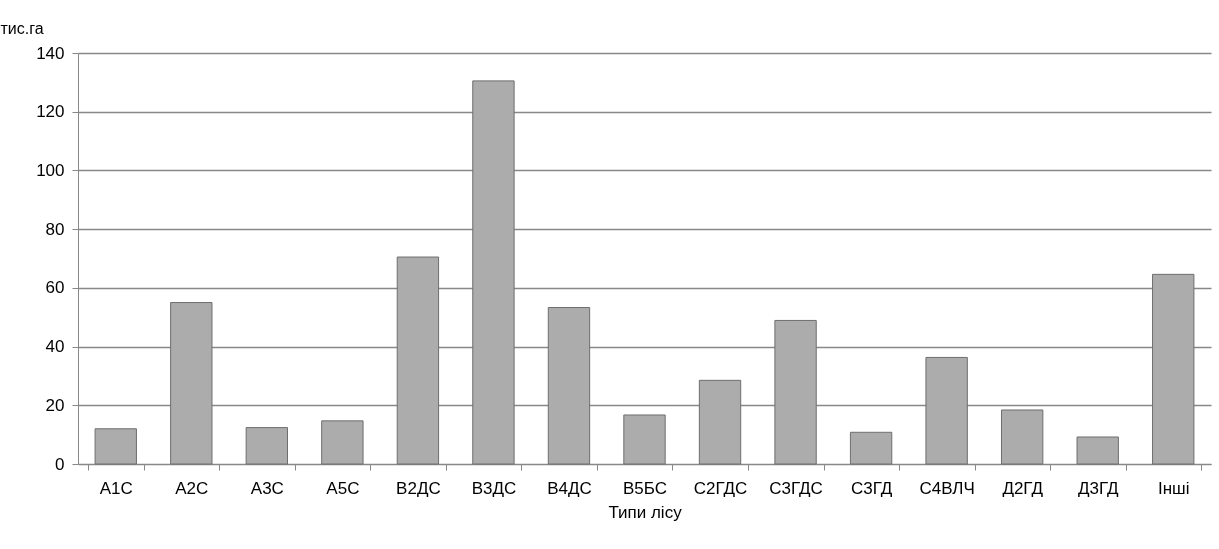 This screenshot has height=549, width=1219. What do you see at coordinates (871, 488) in the screenshot?
I see `x-tick-label: С3ГД` at bounding box center [871, 488].